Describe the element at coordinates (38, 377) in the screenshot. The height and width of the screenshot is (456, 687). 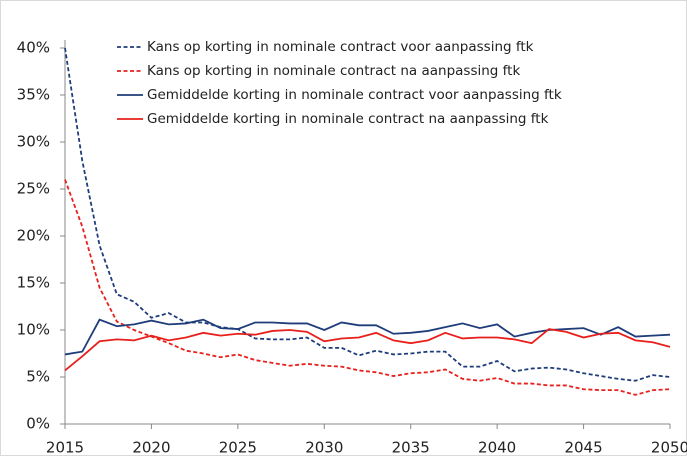
I see `y-tick-label: 5%` at that location.